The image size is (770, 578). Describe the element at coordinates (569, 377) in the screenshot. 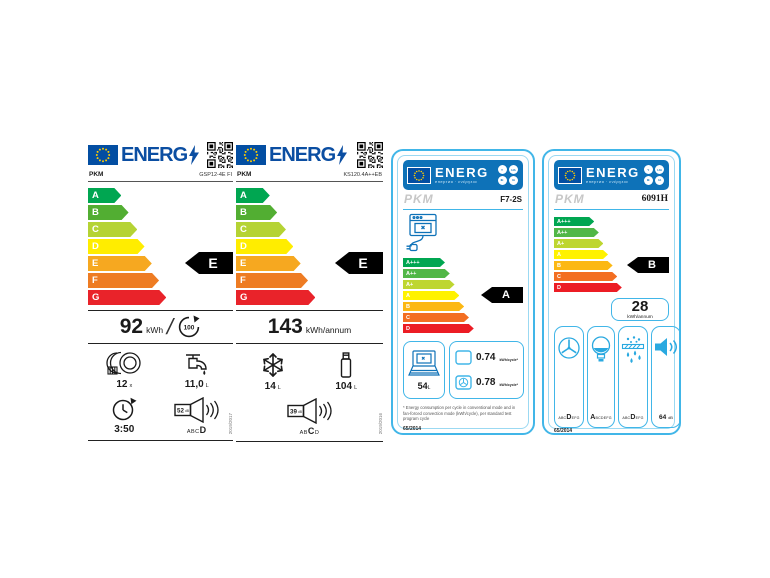

I see `fluid-dynamic-class-box: ABCDEFG` at that location.